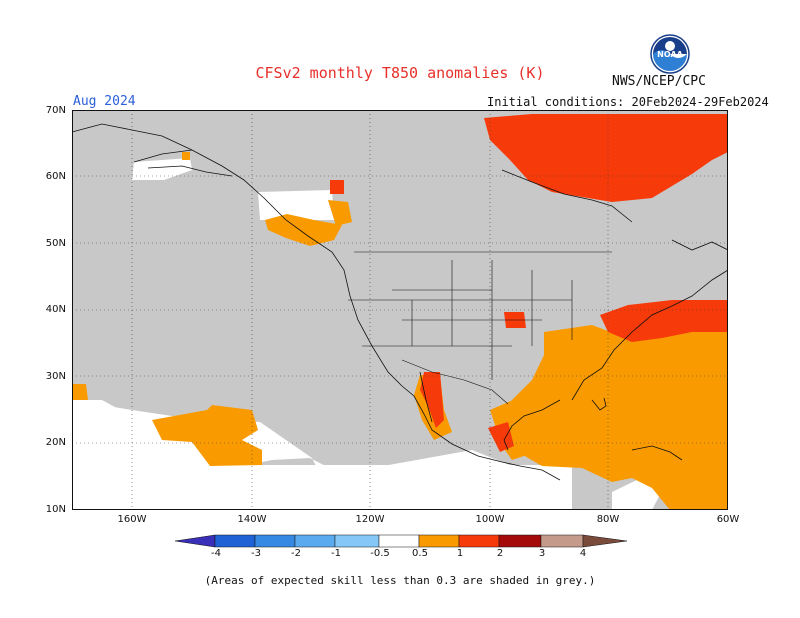 Image resolution: width=800 pixels, height=618 pixels. What do you see at coordinates (132, 519) in the screenshot?
I see `lon-label: 160W` at bounding box center [132, 519].